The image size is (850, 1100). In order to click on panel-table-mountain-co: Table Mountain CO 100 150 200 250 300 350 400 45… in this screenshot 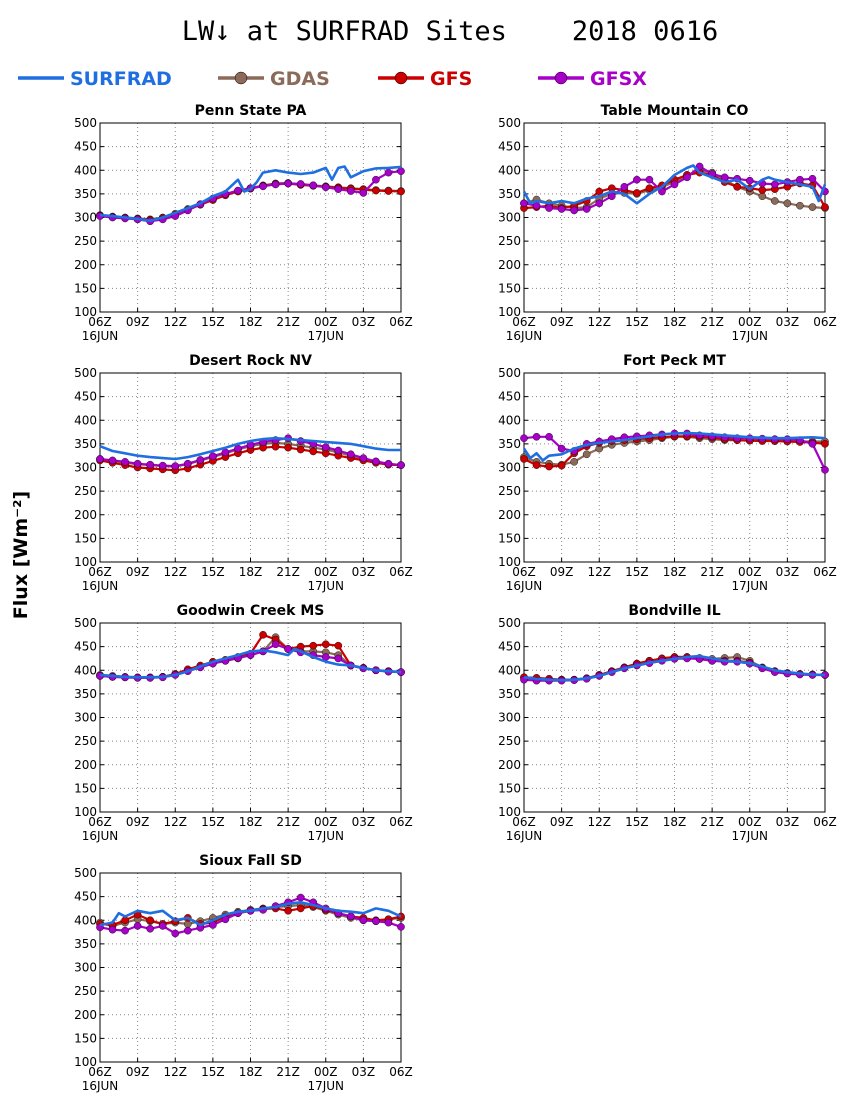, I will do `click(667, 223)`.